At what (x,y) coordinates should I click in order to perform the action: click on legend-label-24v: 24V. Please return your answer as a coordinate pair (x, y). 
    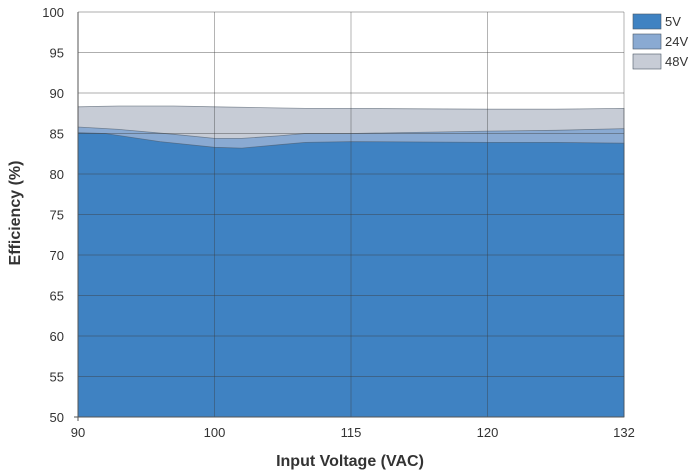
    Looking at the image, I should click on (676, 41).